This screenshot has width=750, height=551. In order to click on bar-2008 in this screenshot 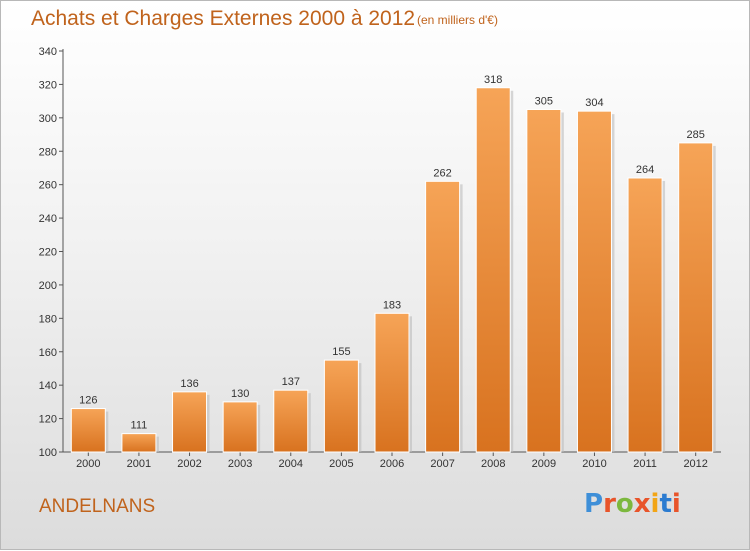, I will do `click(493, 270)`.